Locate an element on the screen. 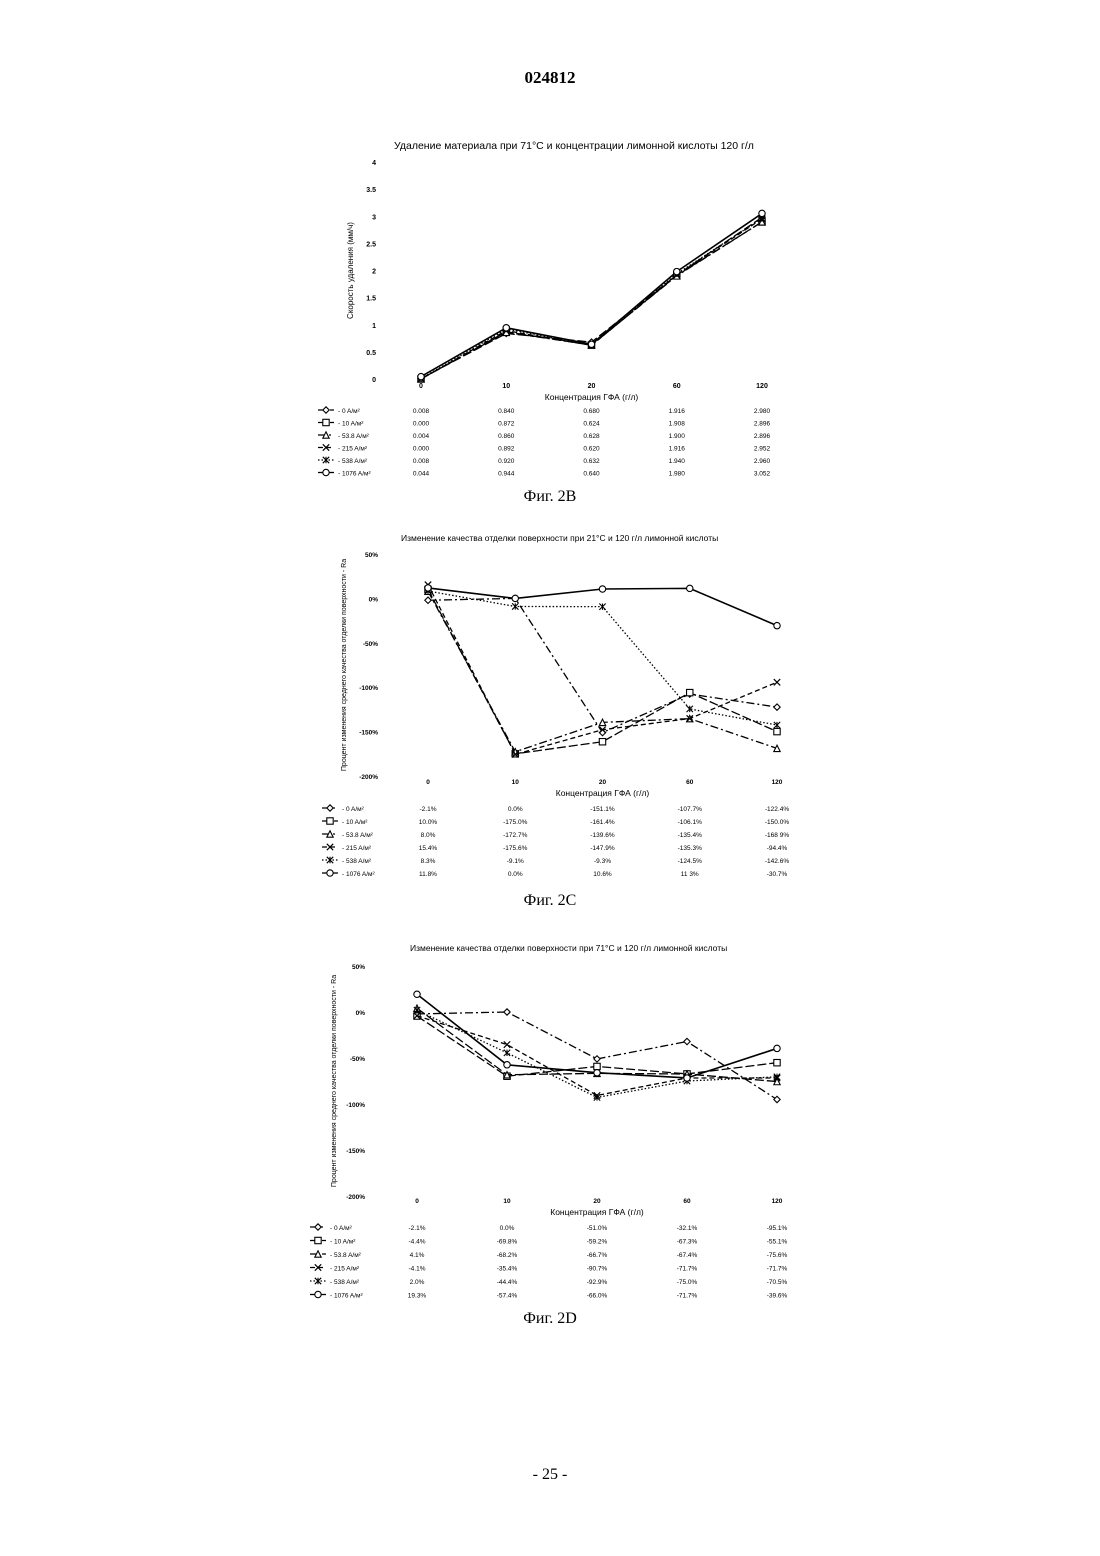  table-cell: -122.4% is located at coordinates (777, 809).